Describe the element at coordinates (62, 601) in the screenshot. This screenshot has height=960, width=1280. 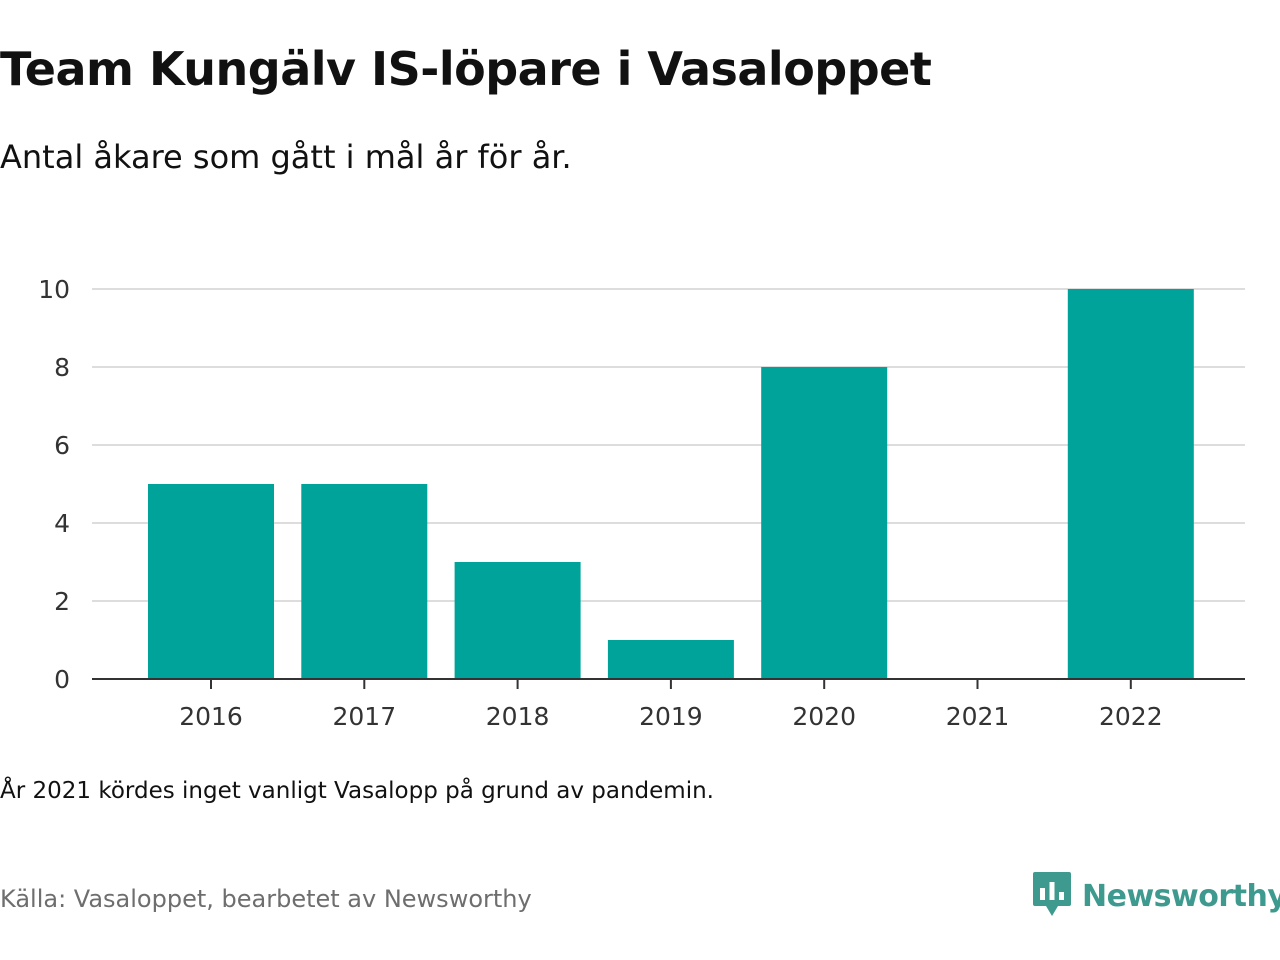
I see `y-tick-label: 2` at that location.